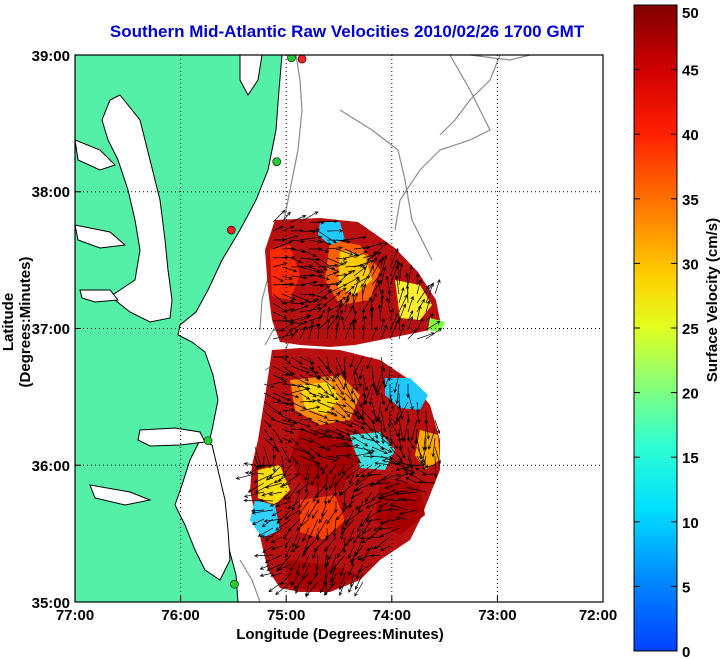 The width and height of the screenshot is (724, 659). Describe the element at coordinates (655, 328) in the screenshot. I see `colorbar` at that location.